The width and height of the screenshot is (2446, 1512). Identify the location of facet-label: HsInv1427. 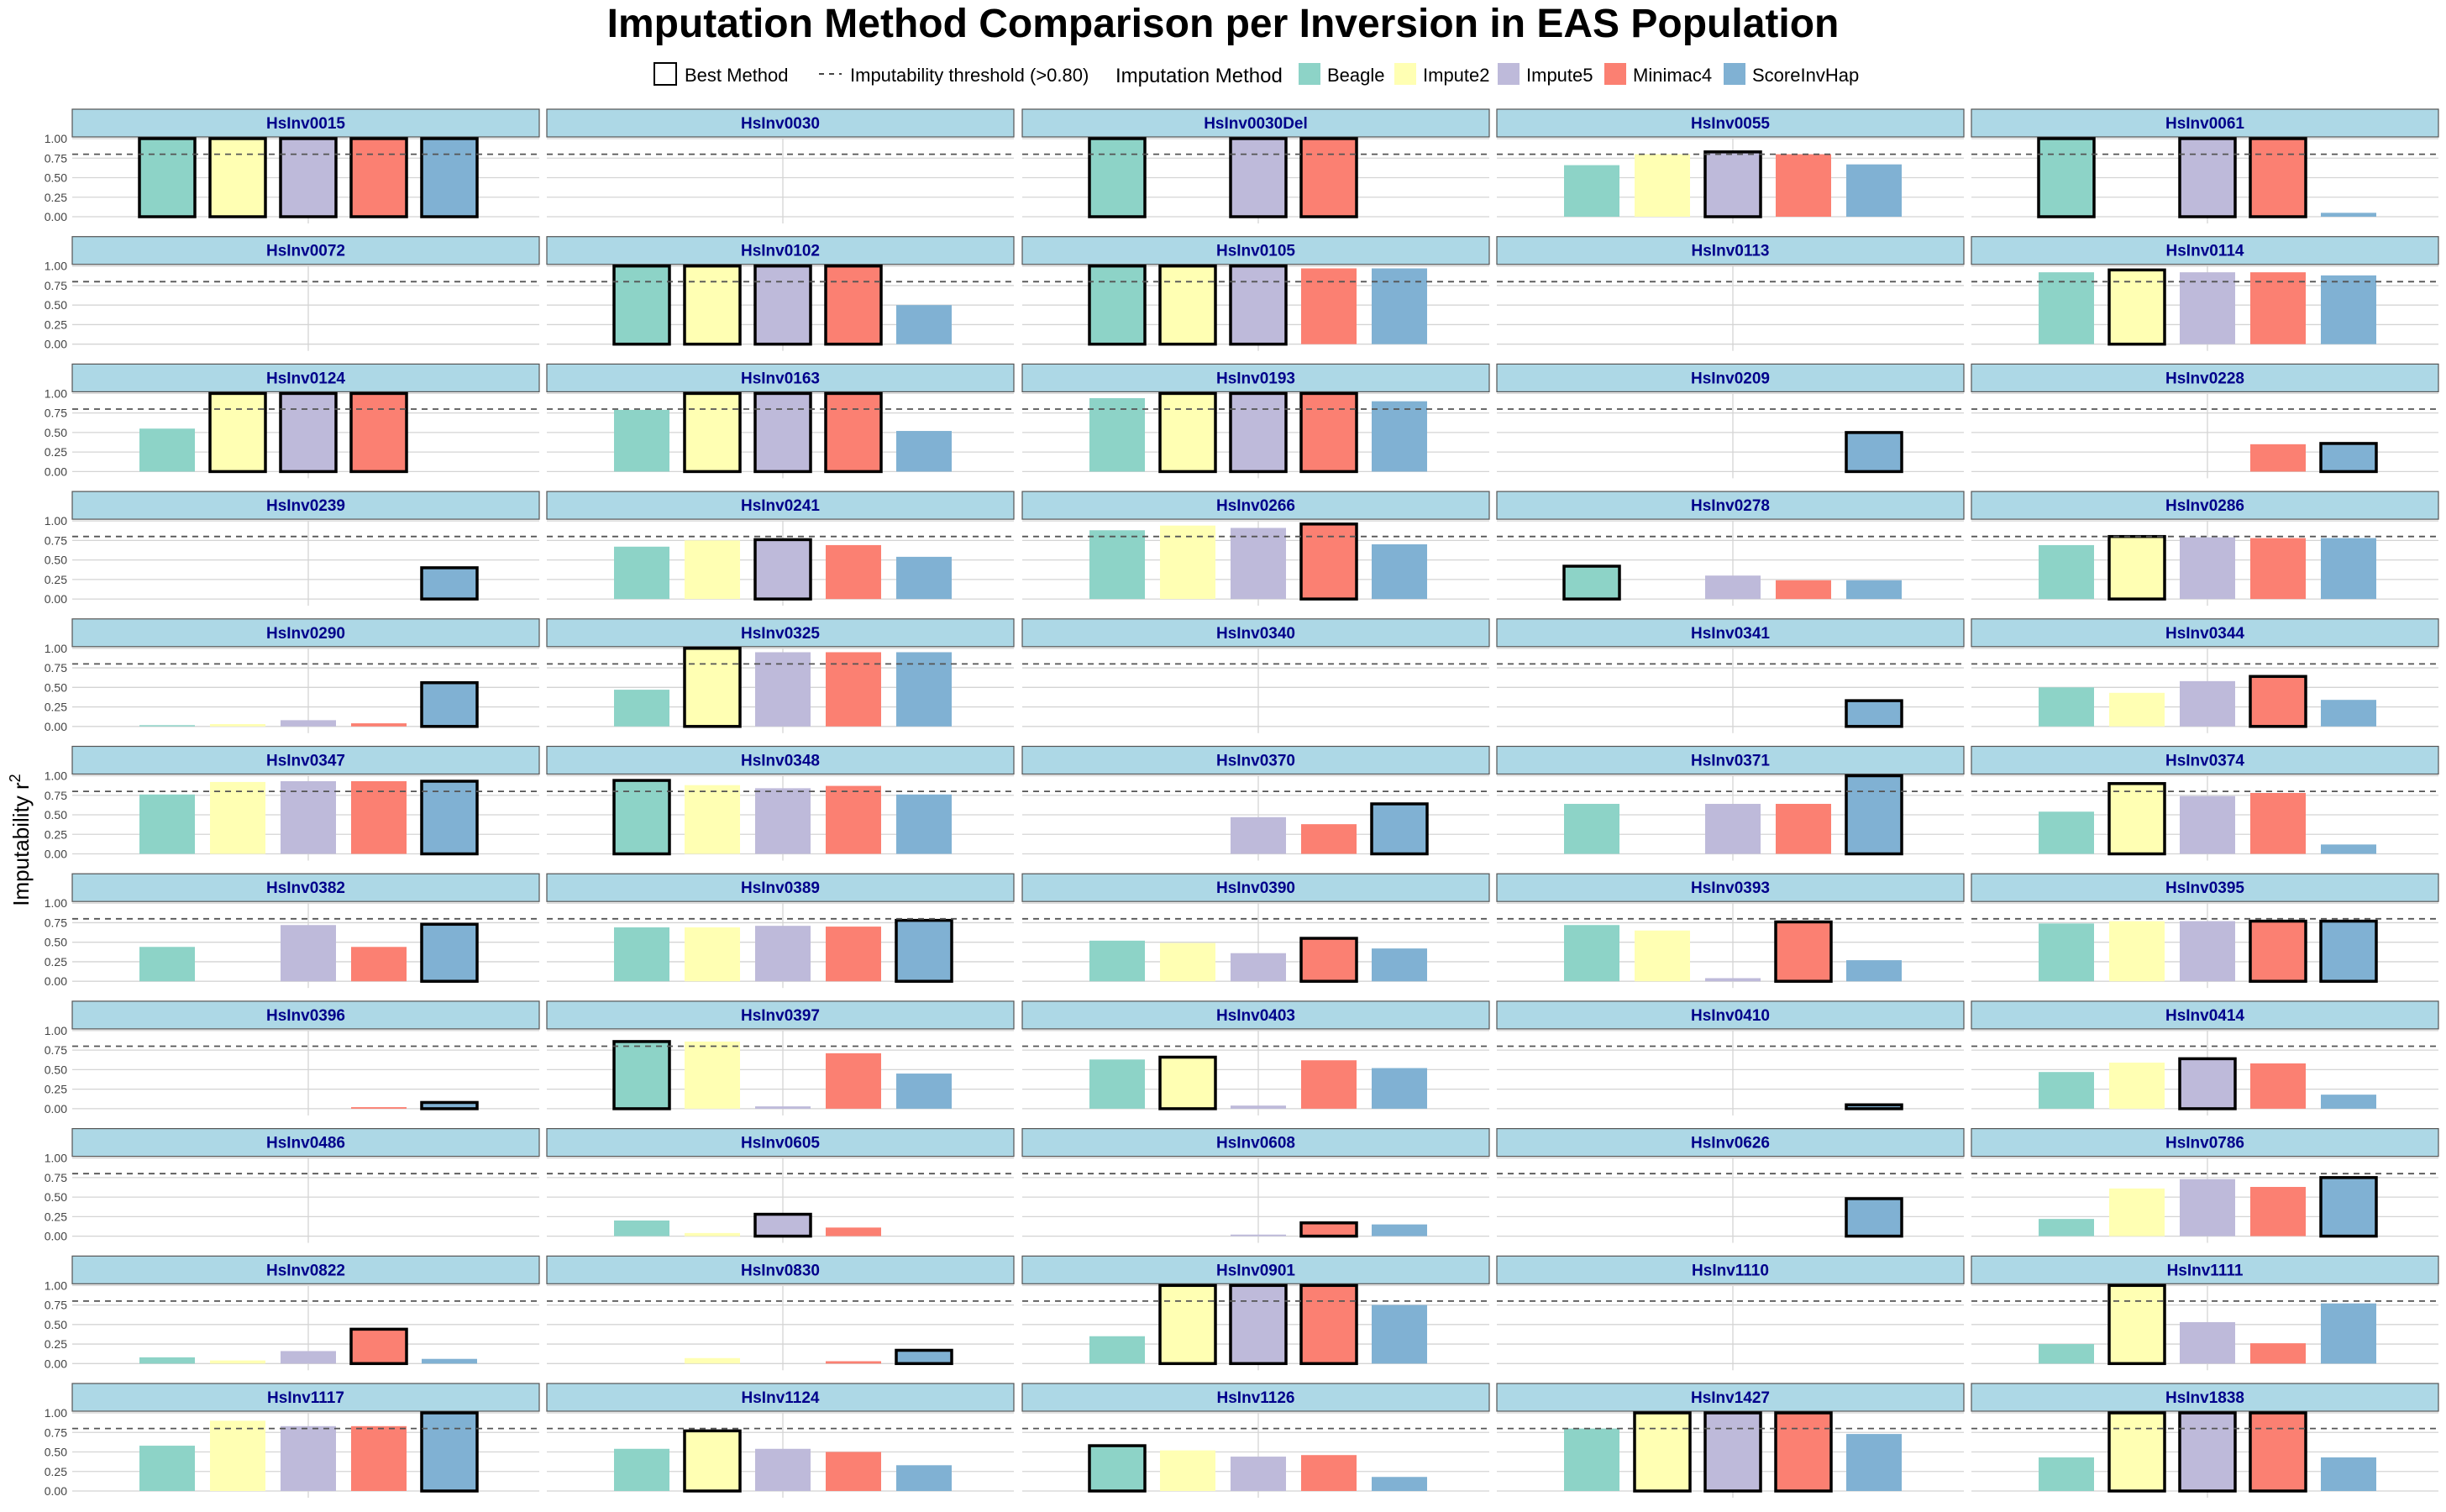
(1730, 1398).